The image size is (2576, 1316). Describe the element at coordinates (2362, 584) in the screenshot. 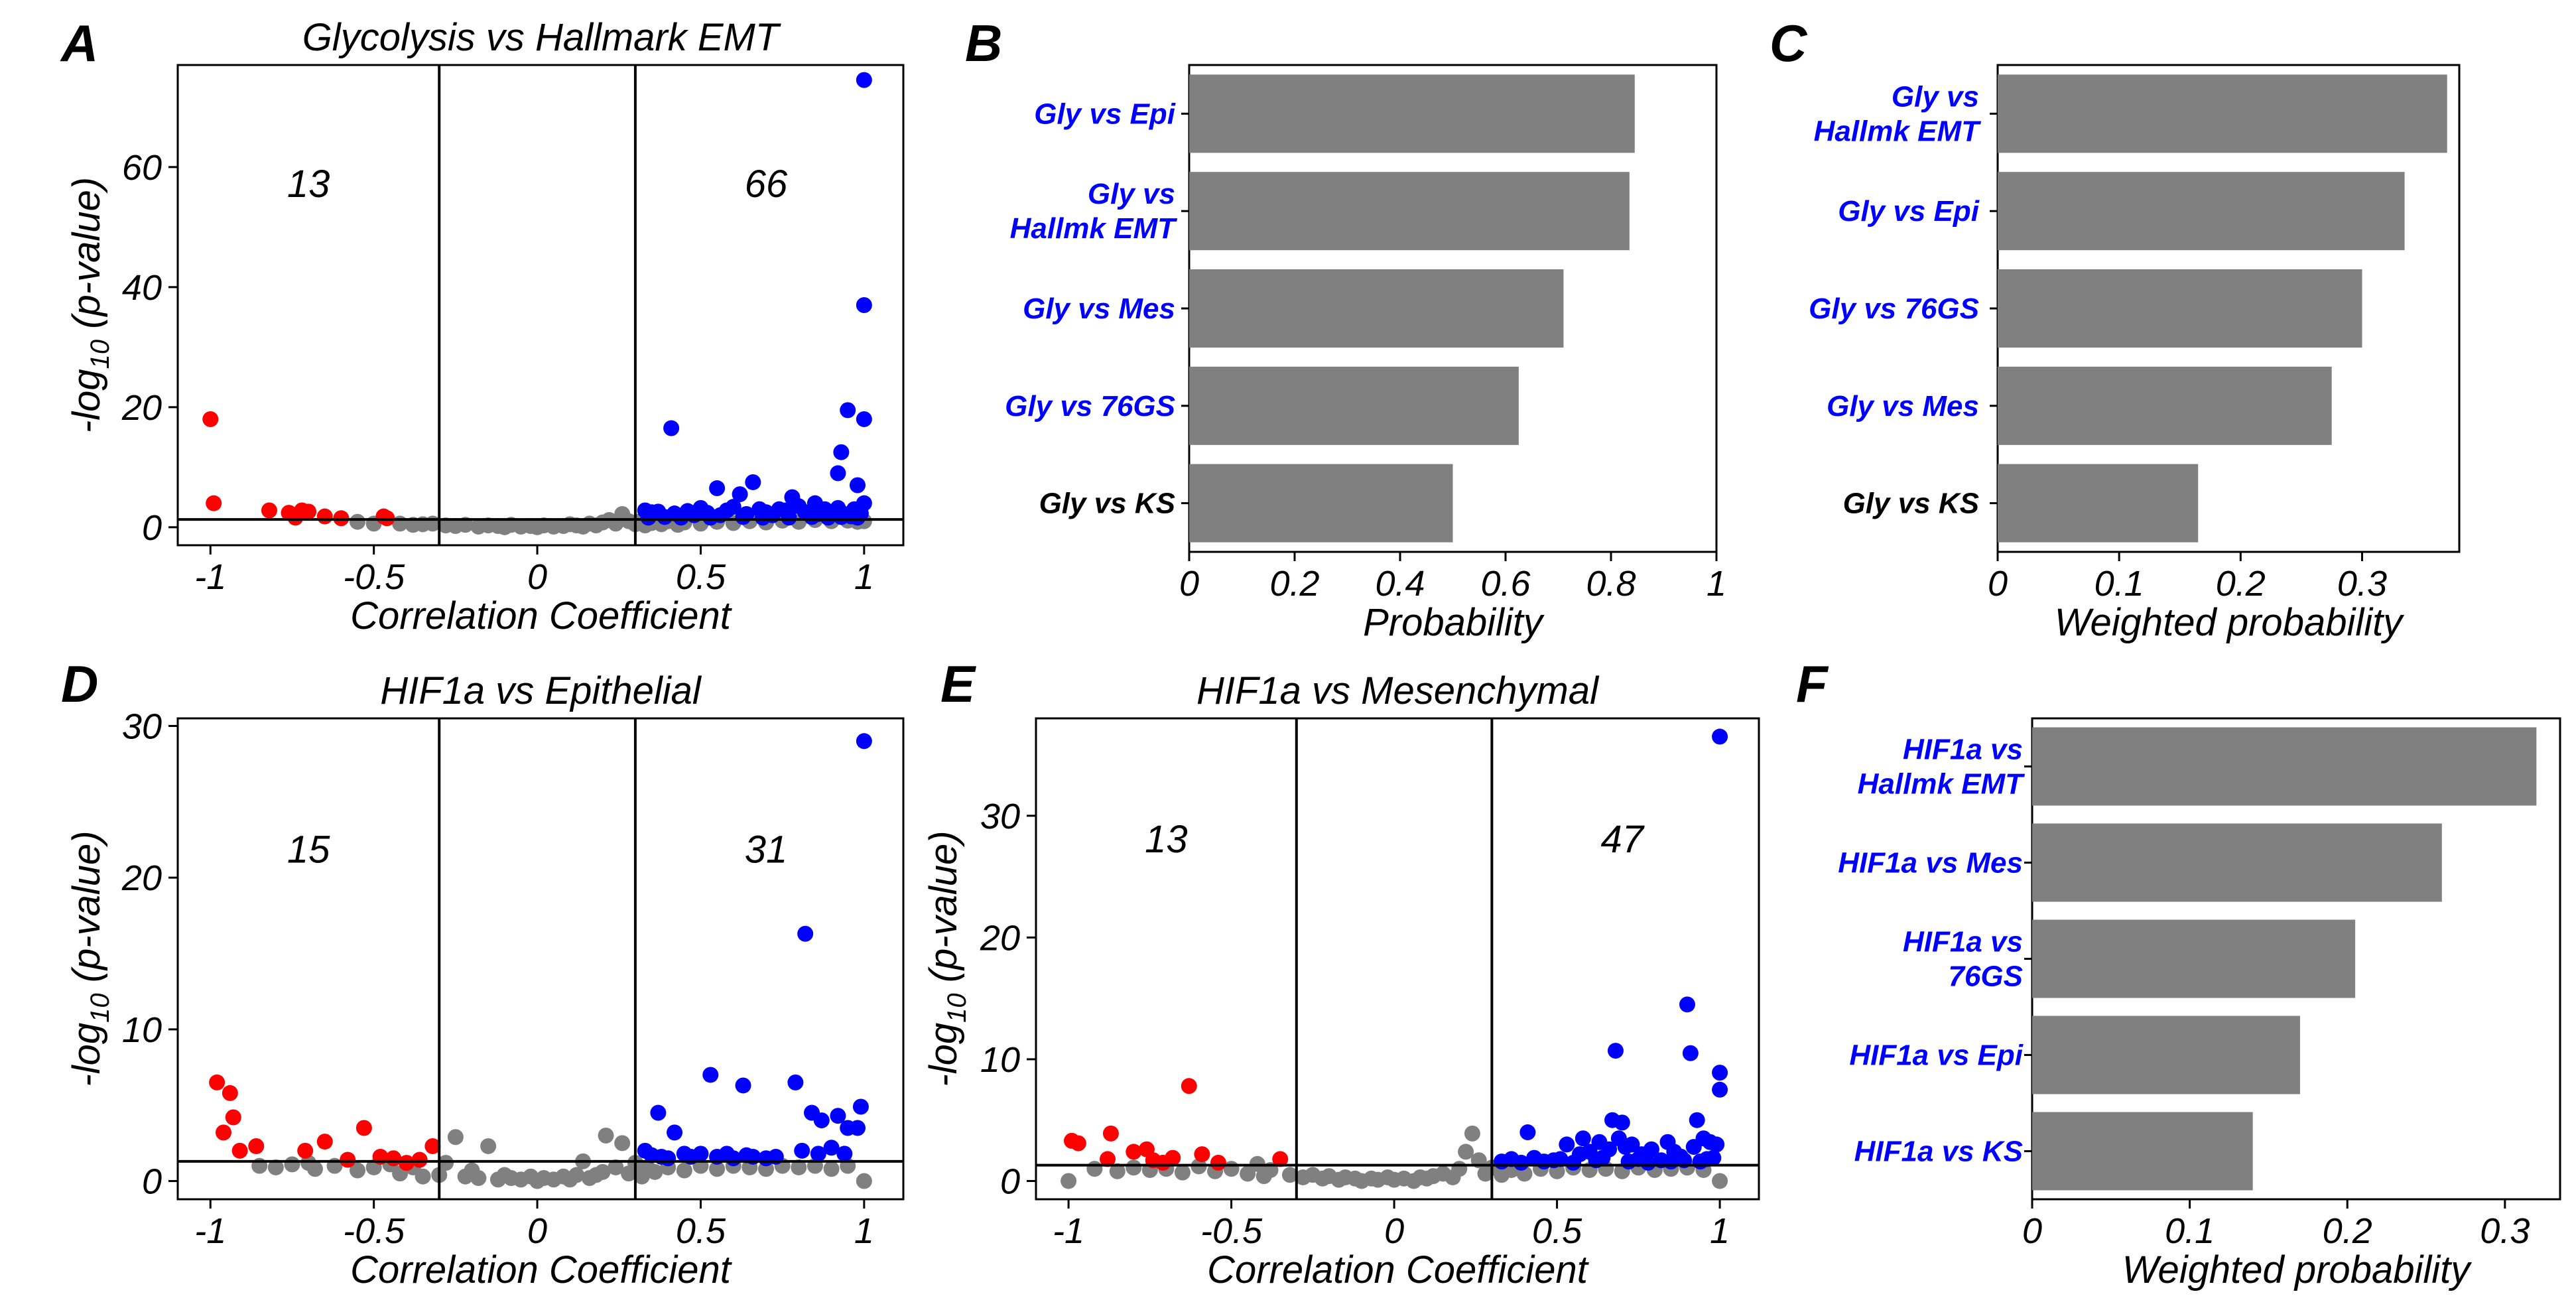

I see `x-tick-label: 0.3` at that location.